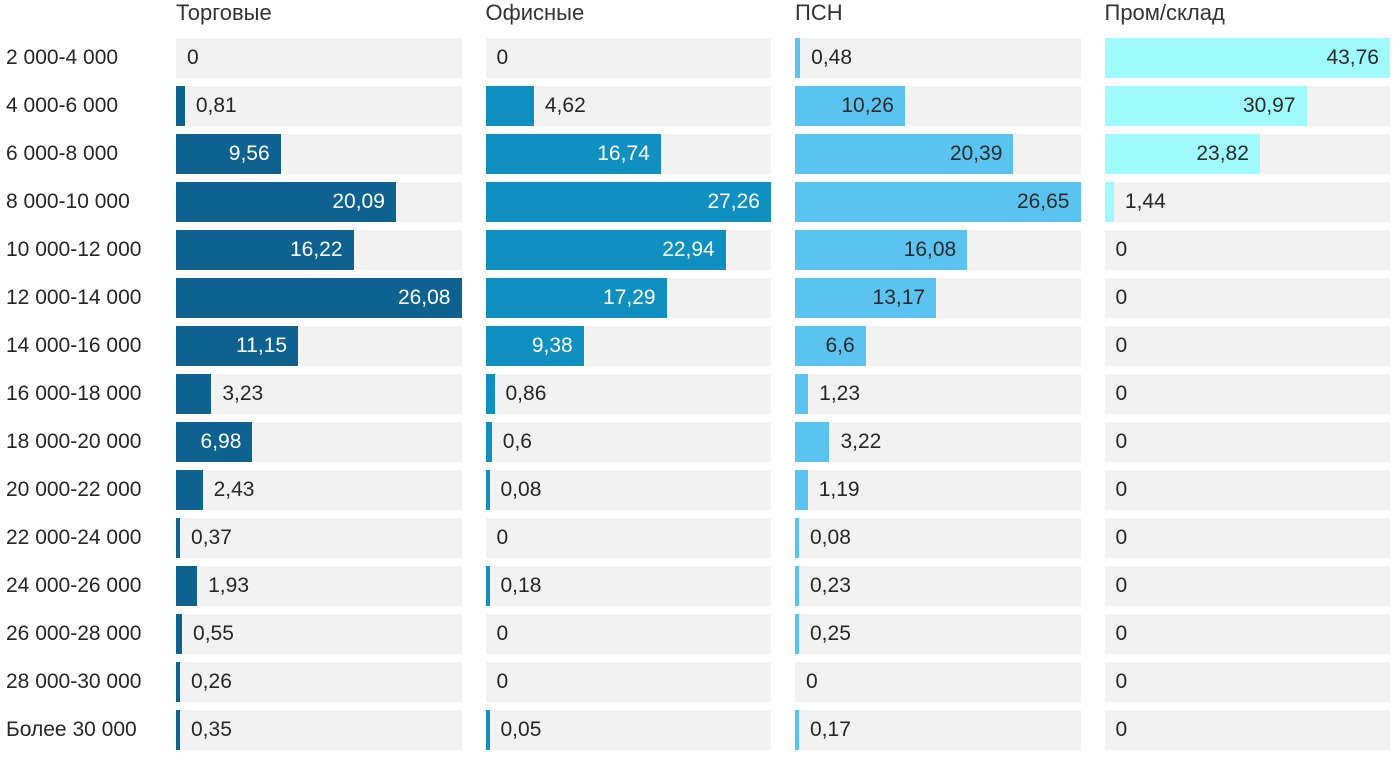 This screenshot has height=766, width=1400. Describe the element at coordinates (938, 634) in the screenshot. I see `bar-track: 0,25` at that location.